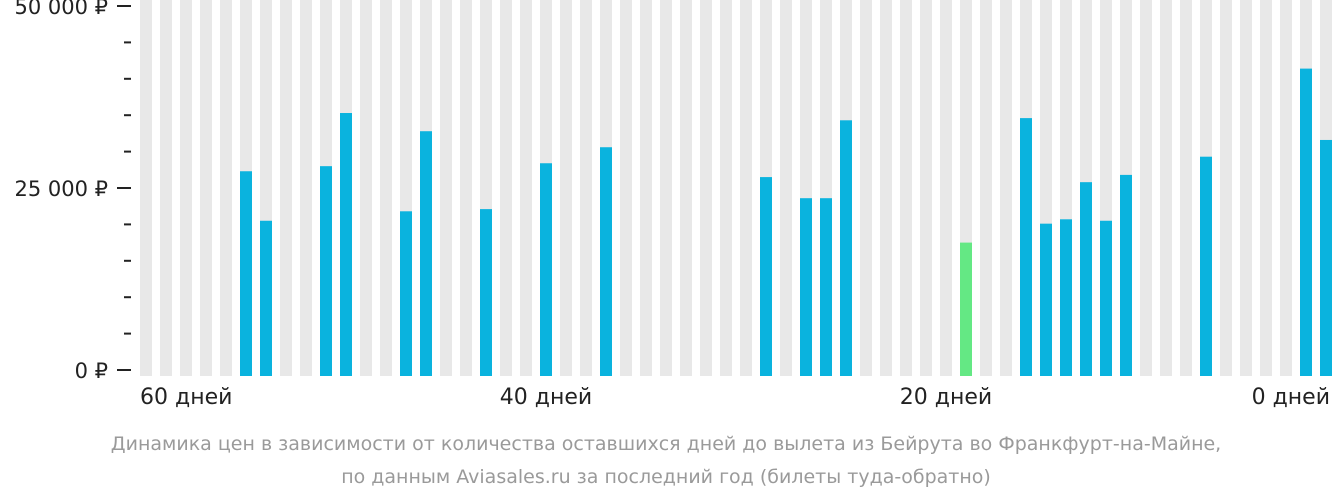 The height and width of the screenshot is (502, 1332). What do you see at coordinates (546, 397) in the screenshot?
I see `x-tick-label: 40 дней` at bounding box center [546, 397].